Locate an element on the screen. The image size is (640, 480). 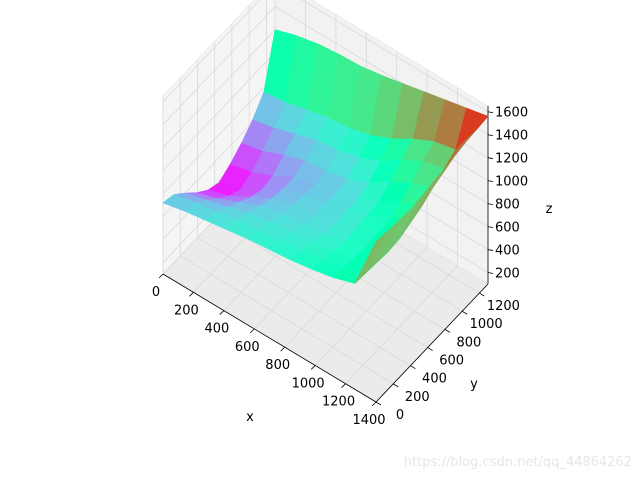
x-tick-label: 1400 is located at coordinates (368, 420).